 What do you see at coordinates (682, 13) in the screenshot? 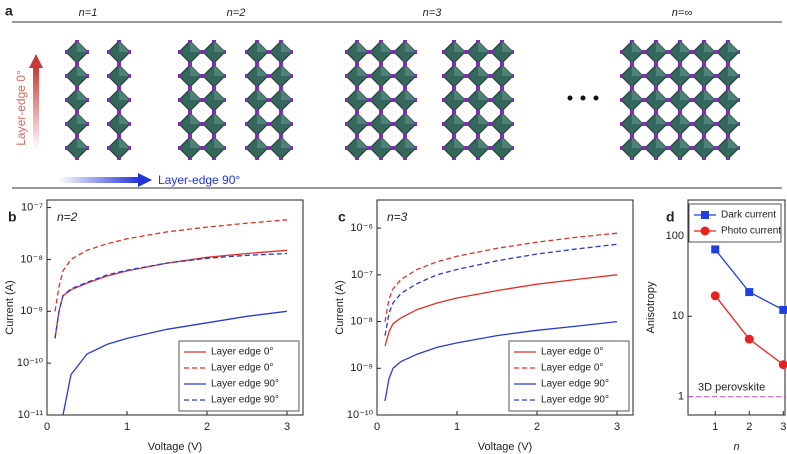
I see `column-label: n=∞` at bounding box center [682, 13].